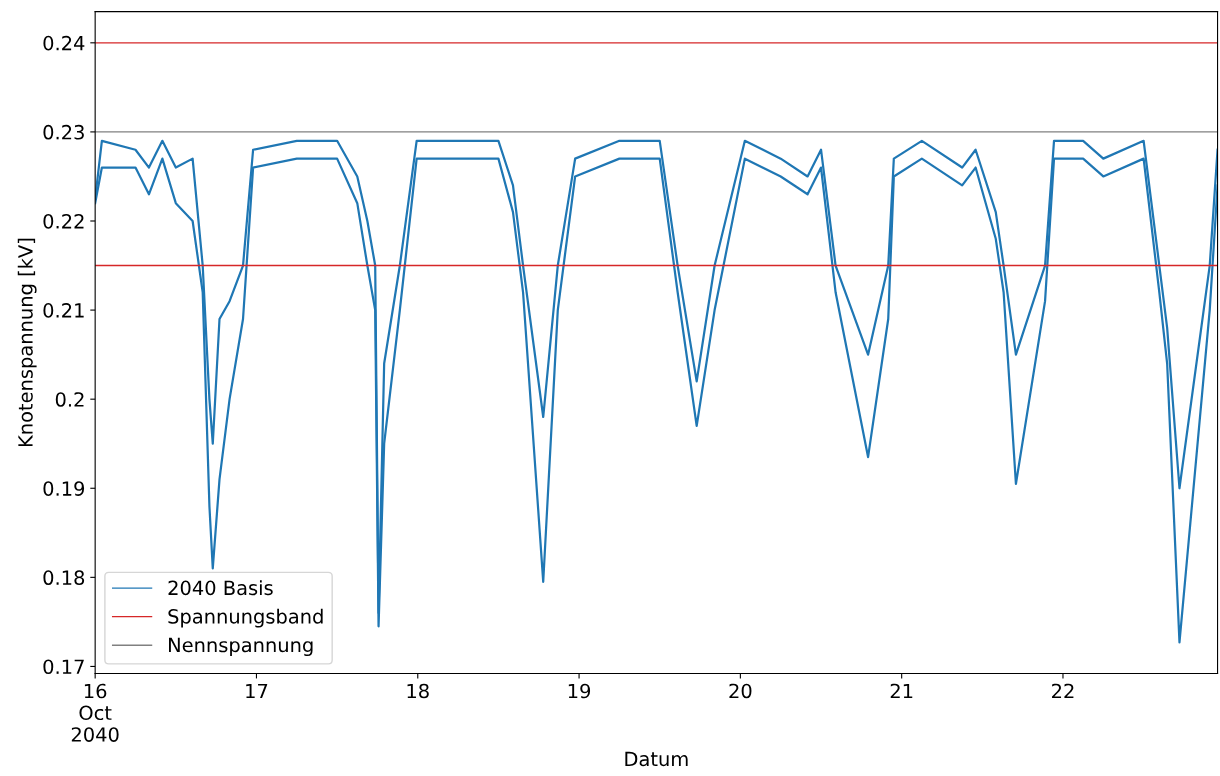 The height and width of the screenshot is (776, 1220). What do you see at coordinates (63, 221) in the screenshot?
I see `y-tick-label: 0.22` at bounding box center [63, 221].